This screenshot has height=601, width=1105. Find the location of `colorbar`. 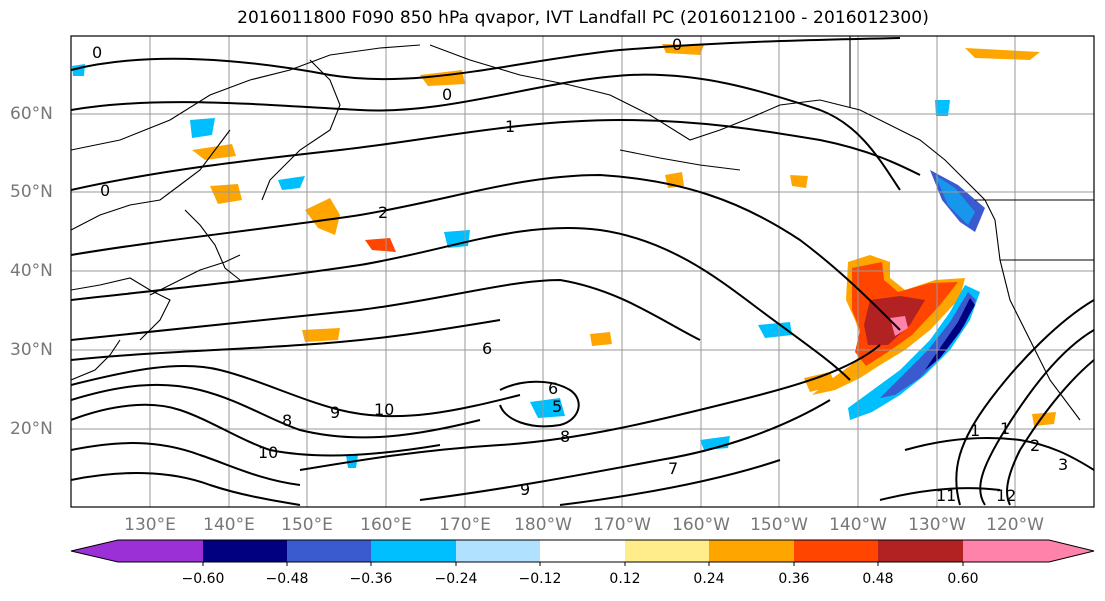

colorbar is located at coordinates (582, 552).